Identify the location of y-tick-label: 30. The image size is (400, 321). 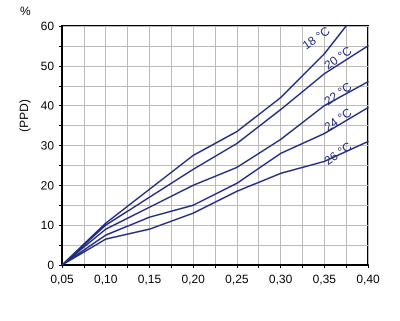
(47, 145).